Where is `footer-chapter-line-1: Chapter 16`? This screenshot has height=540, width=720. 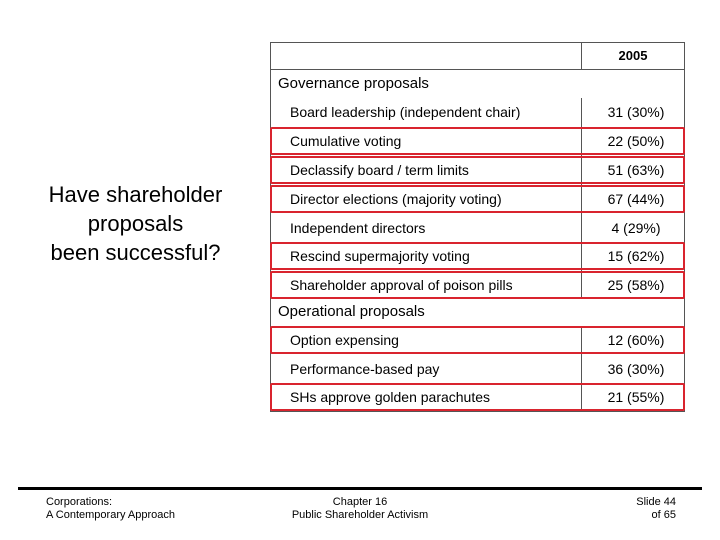 footer-chapter-line-1: Chapter 16 is located at coordinates (360, 502).